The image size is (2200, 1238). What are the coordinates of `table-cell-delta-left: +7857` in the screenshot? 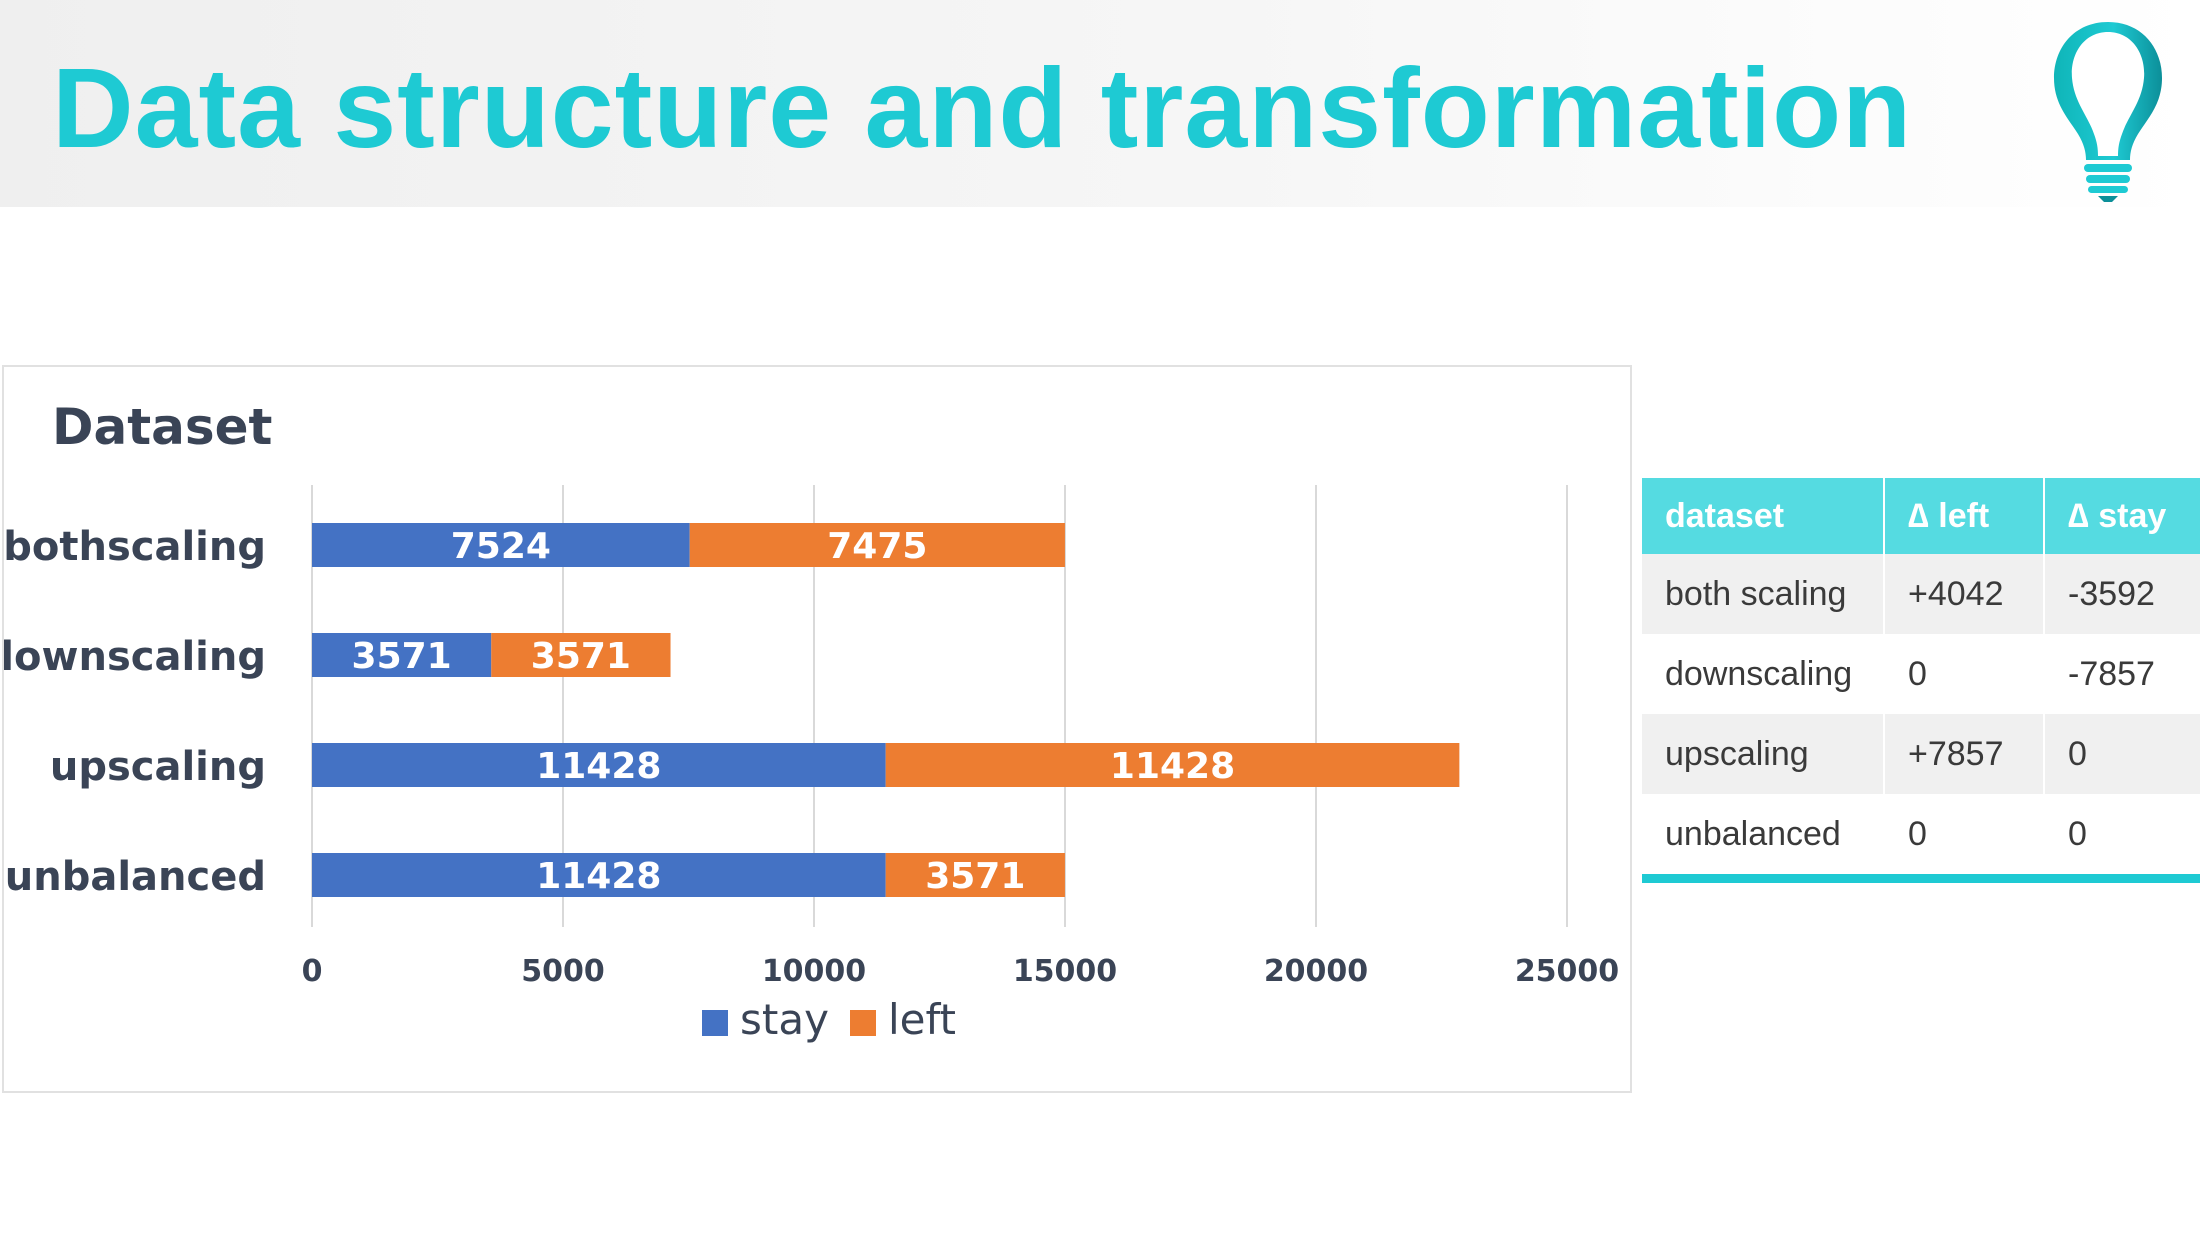 It's located at (1963, 754).